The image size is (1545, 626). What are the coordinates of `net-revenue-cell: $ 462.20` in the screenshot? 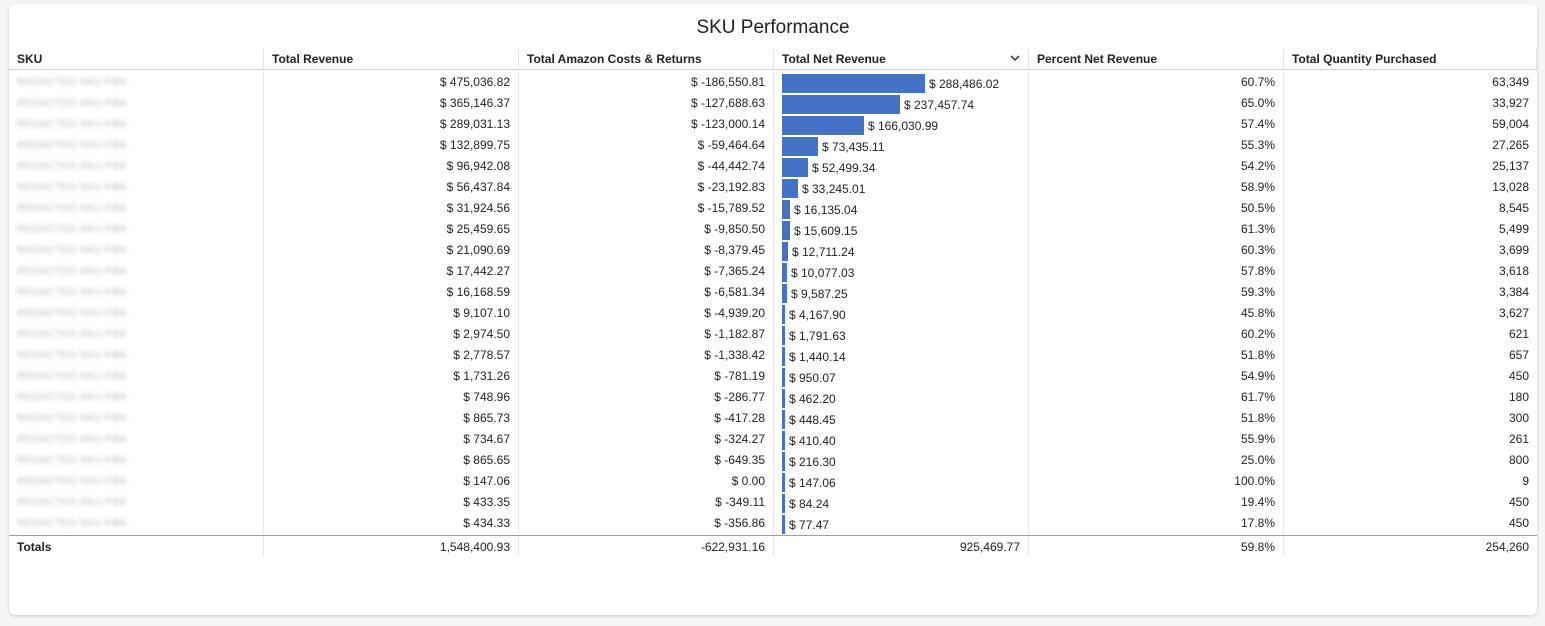 It's located at (900, 397).